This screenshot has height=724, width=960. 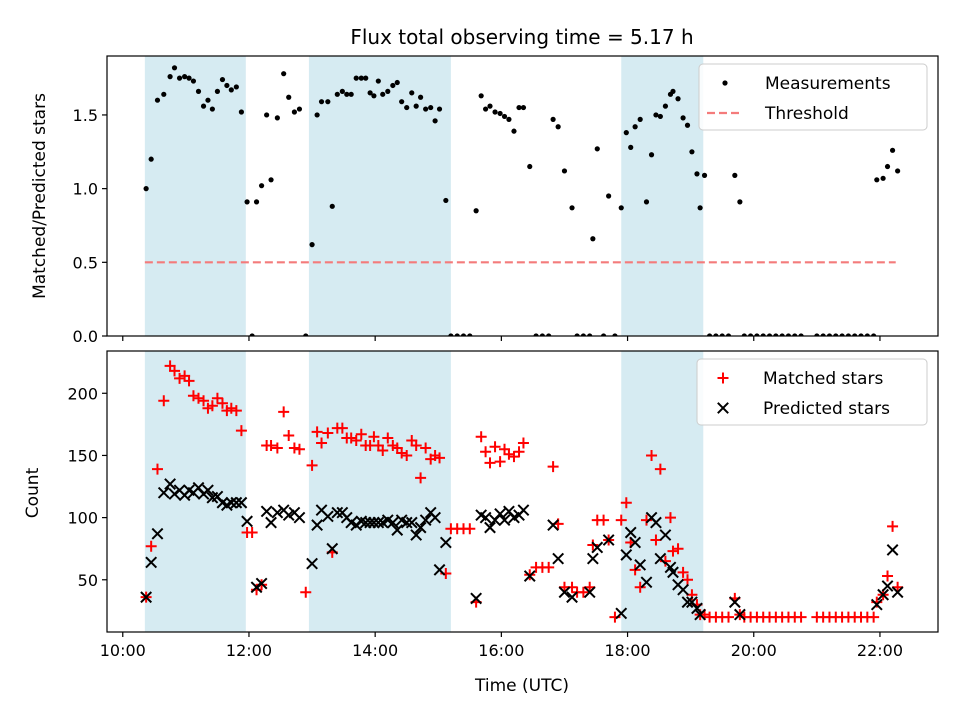 I want to click on y-tick-label: 150, so click(x=82, y=455).